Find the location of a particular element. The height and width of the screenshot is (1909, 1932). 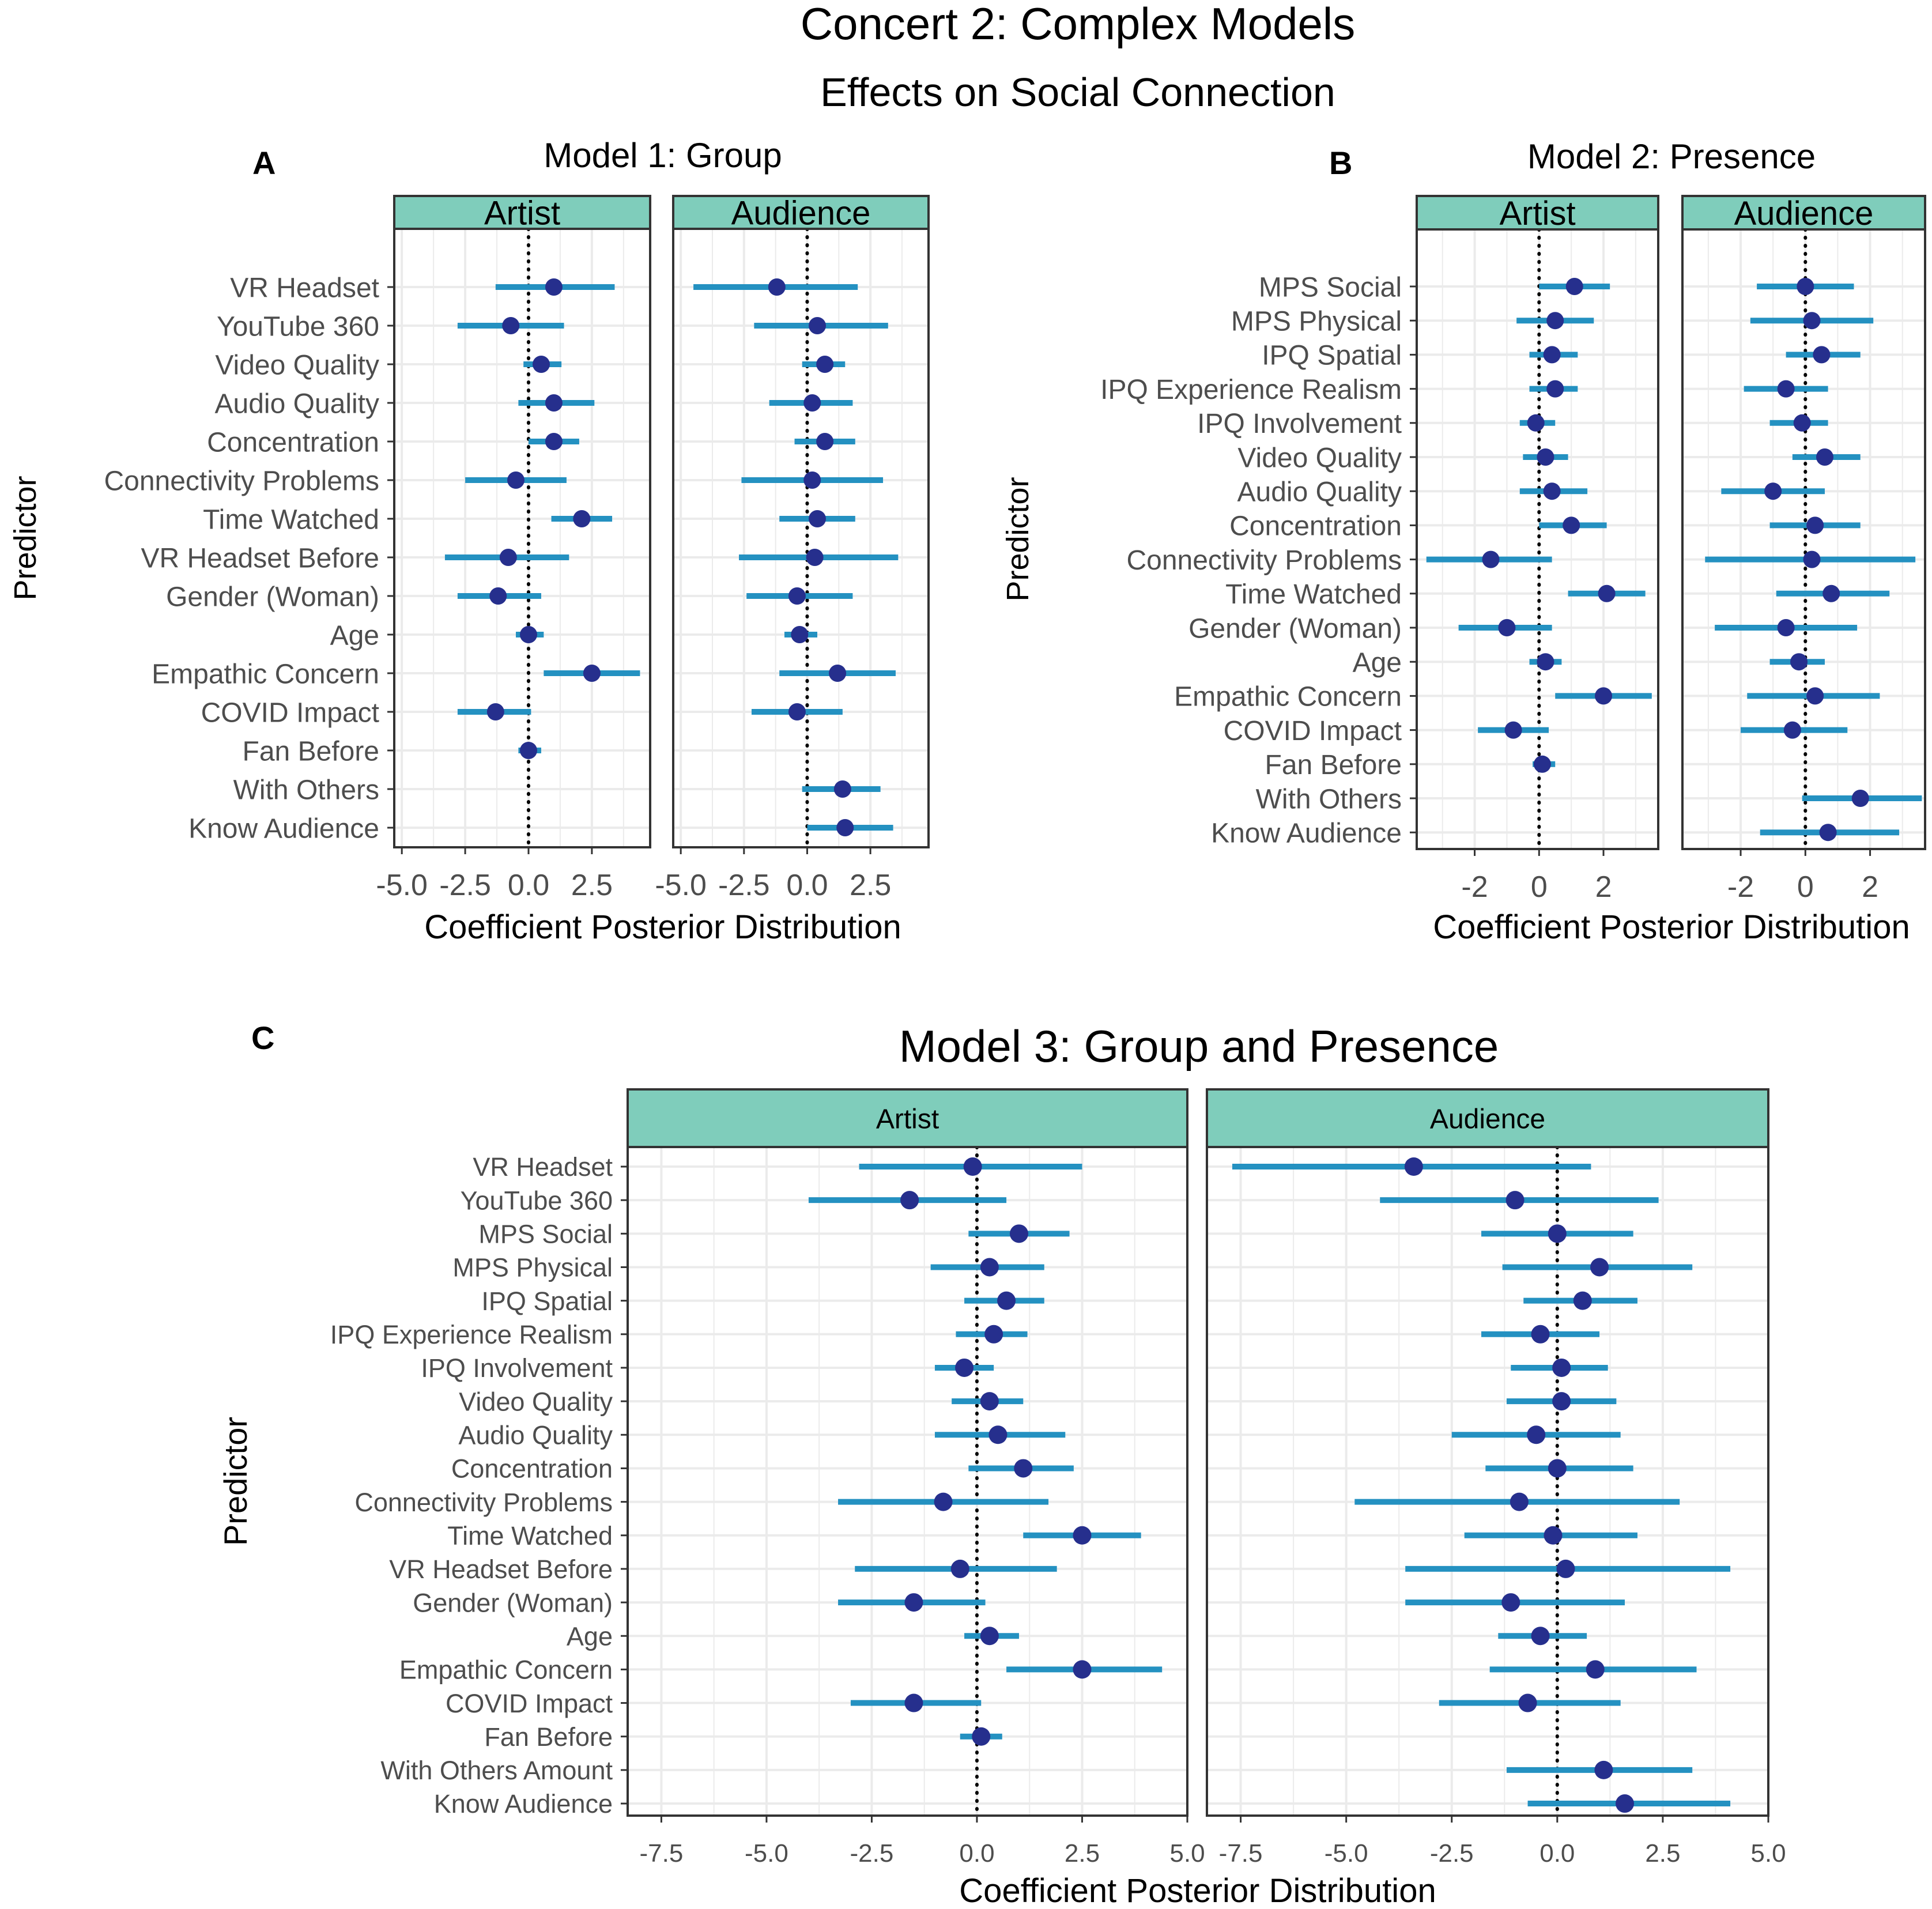

point-estimate-mps-physical is located at coordinates (1599, 1267).